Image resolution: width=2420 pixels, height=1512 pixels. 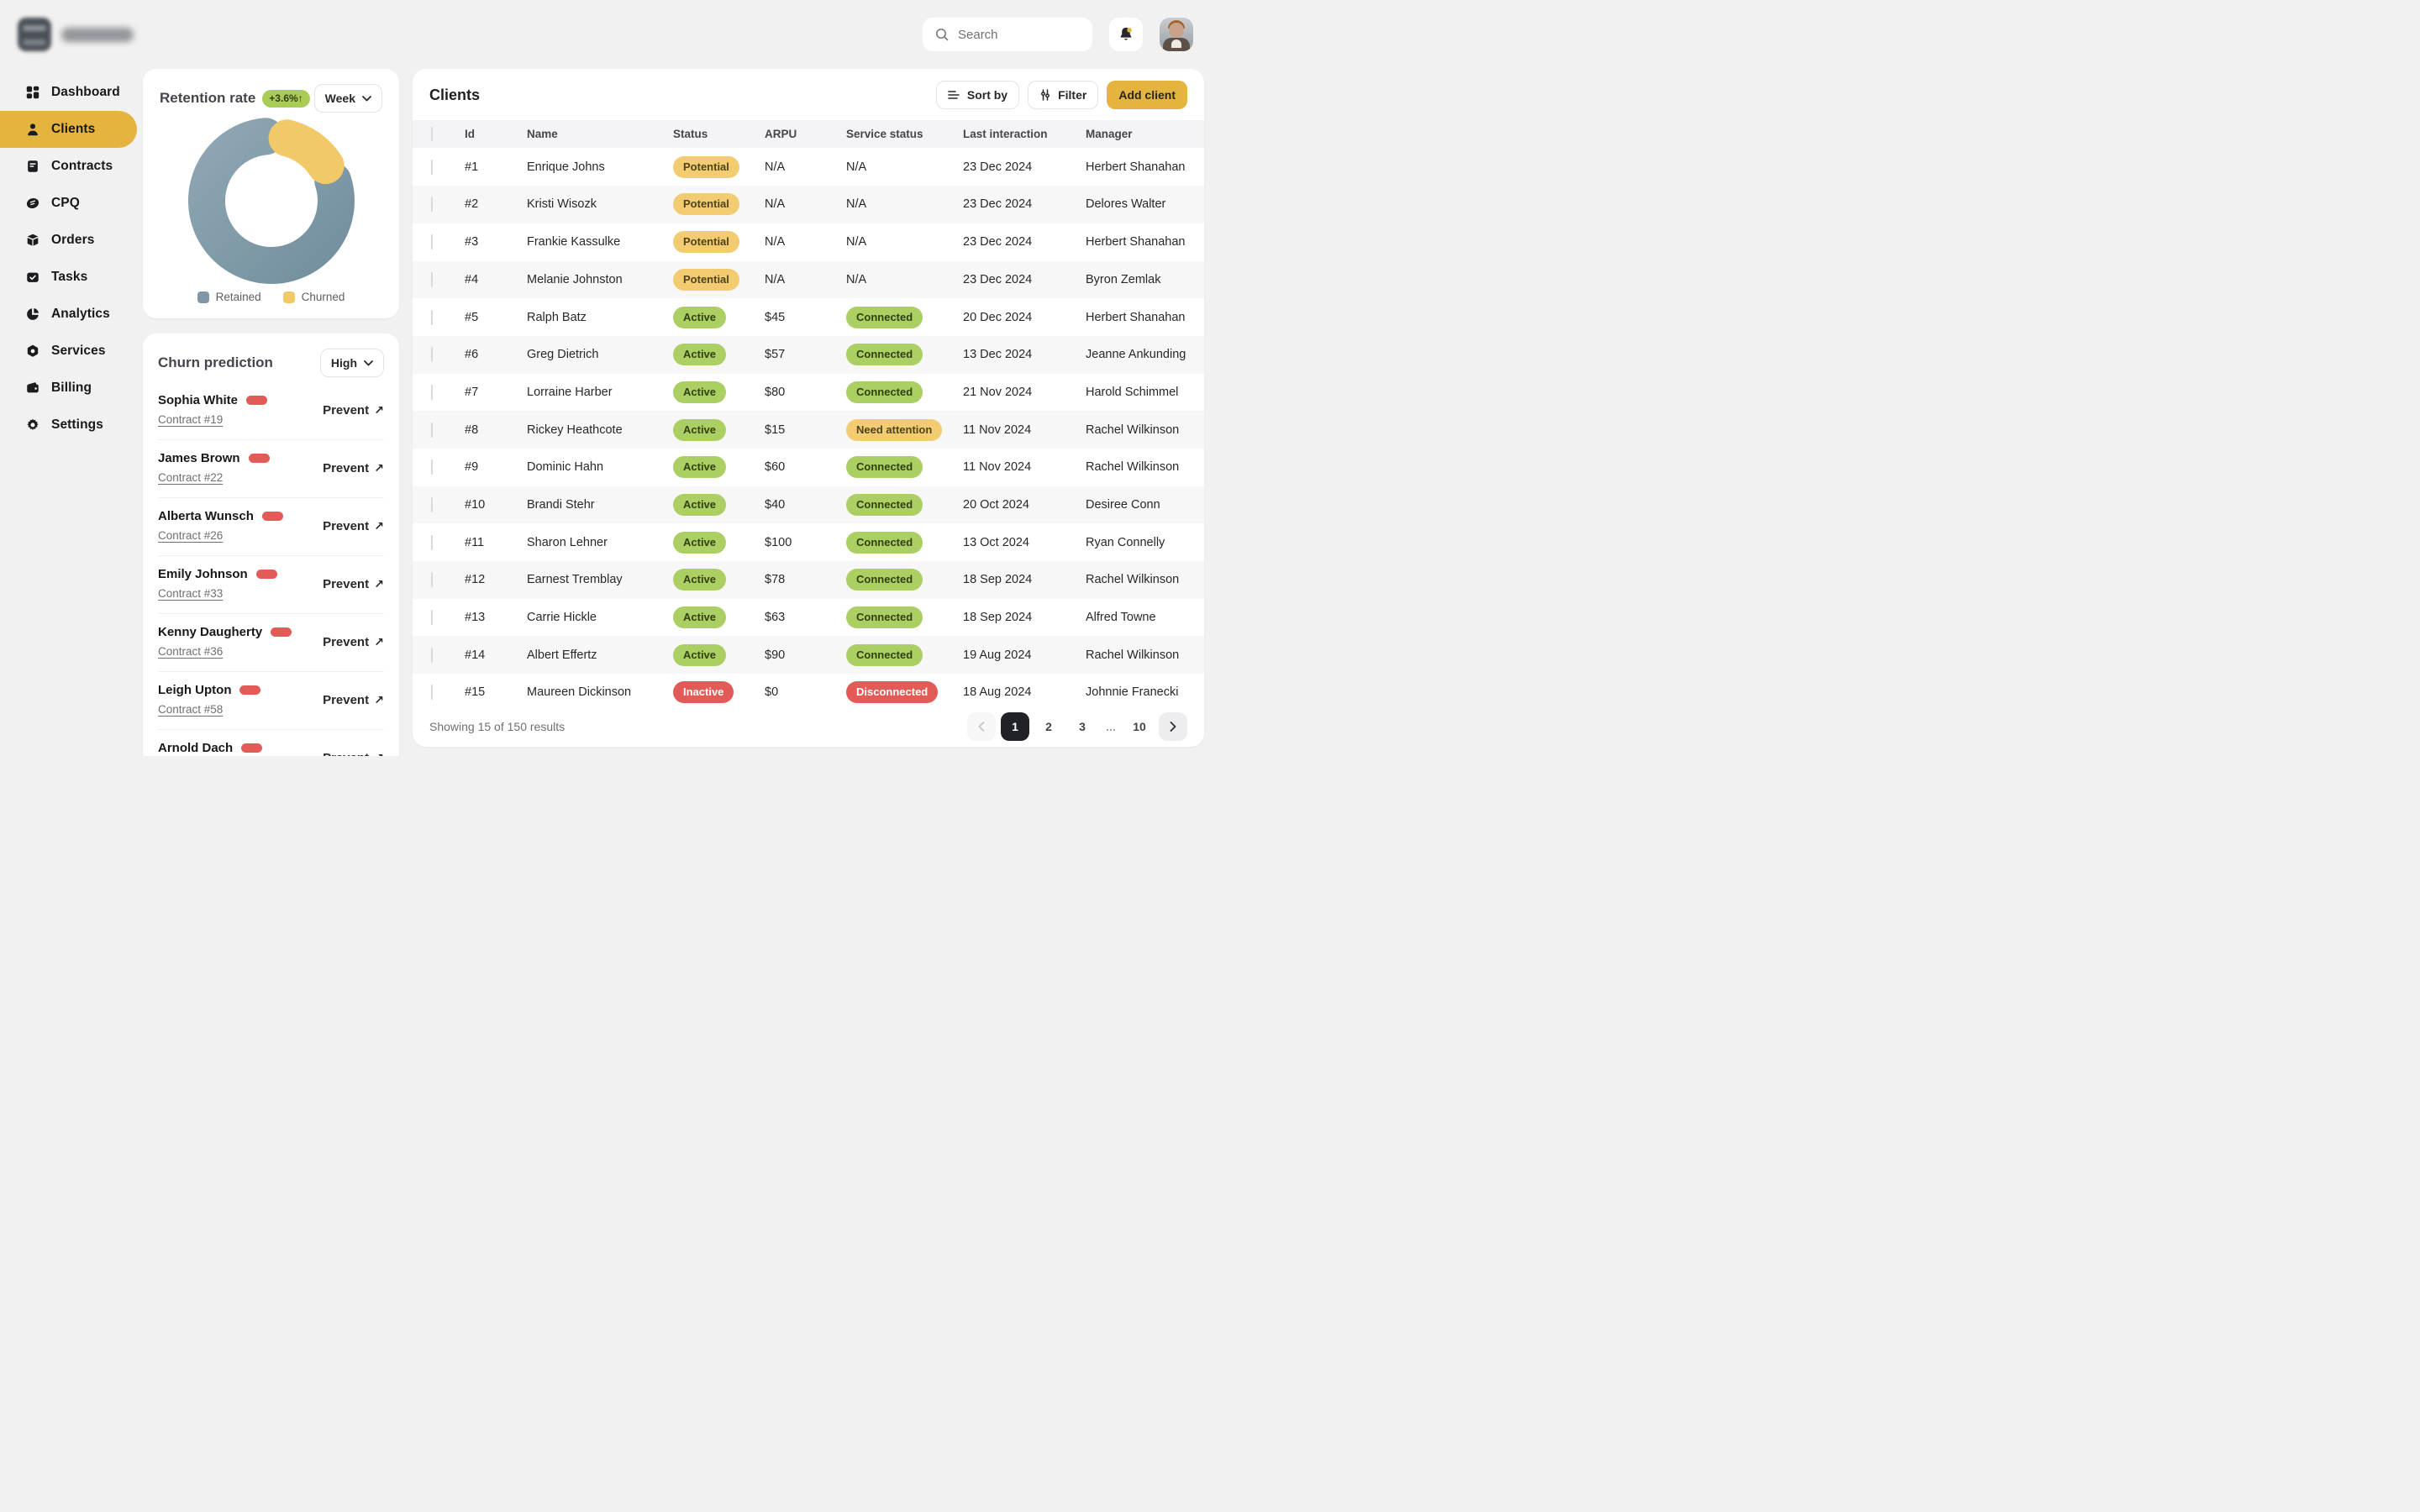 I want to click on sort-by-button: Sort by, so click(x=977, y=95).